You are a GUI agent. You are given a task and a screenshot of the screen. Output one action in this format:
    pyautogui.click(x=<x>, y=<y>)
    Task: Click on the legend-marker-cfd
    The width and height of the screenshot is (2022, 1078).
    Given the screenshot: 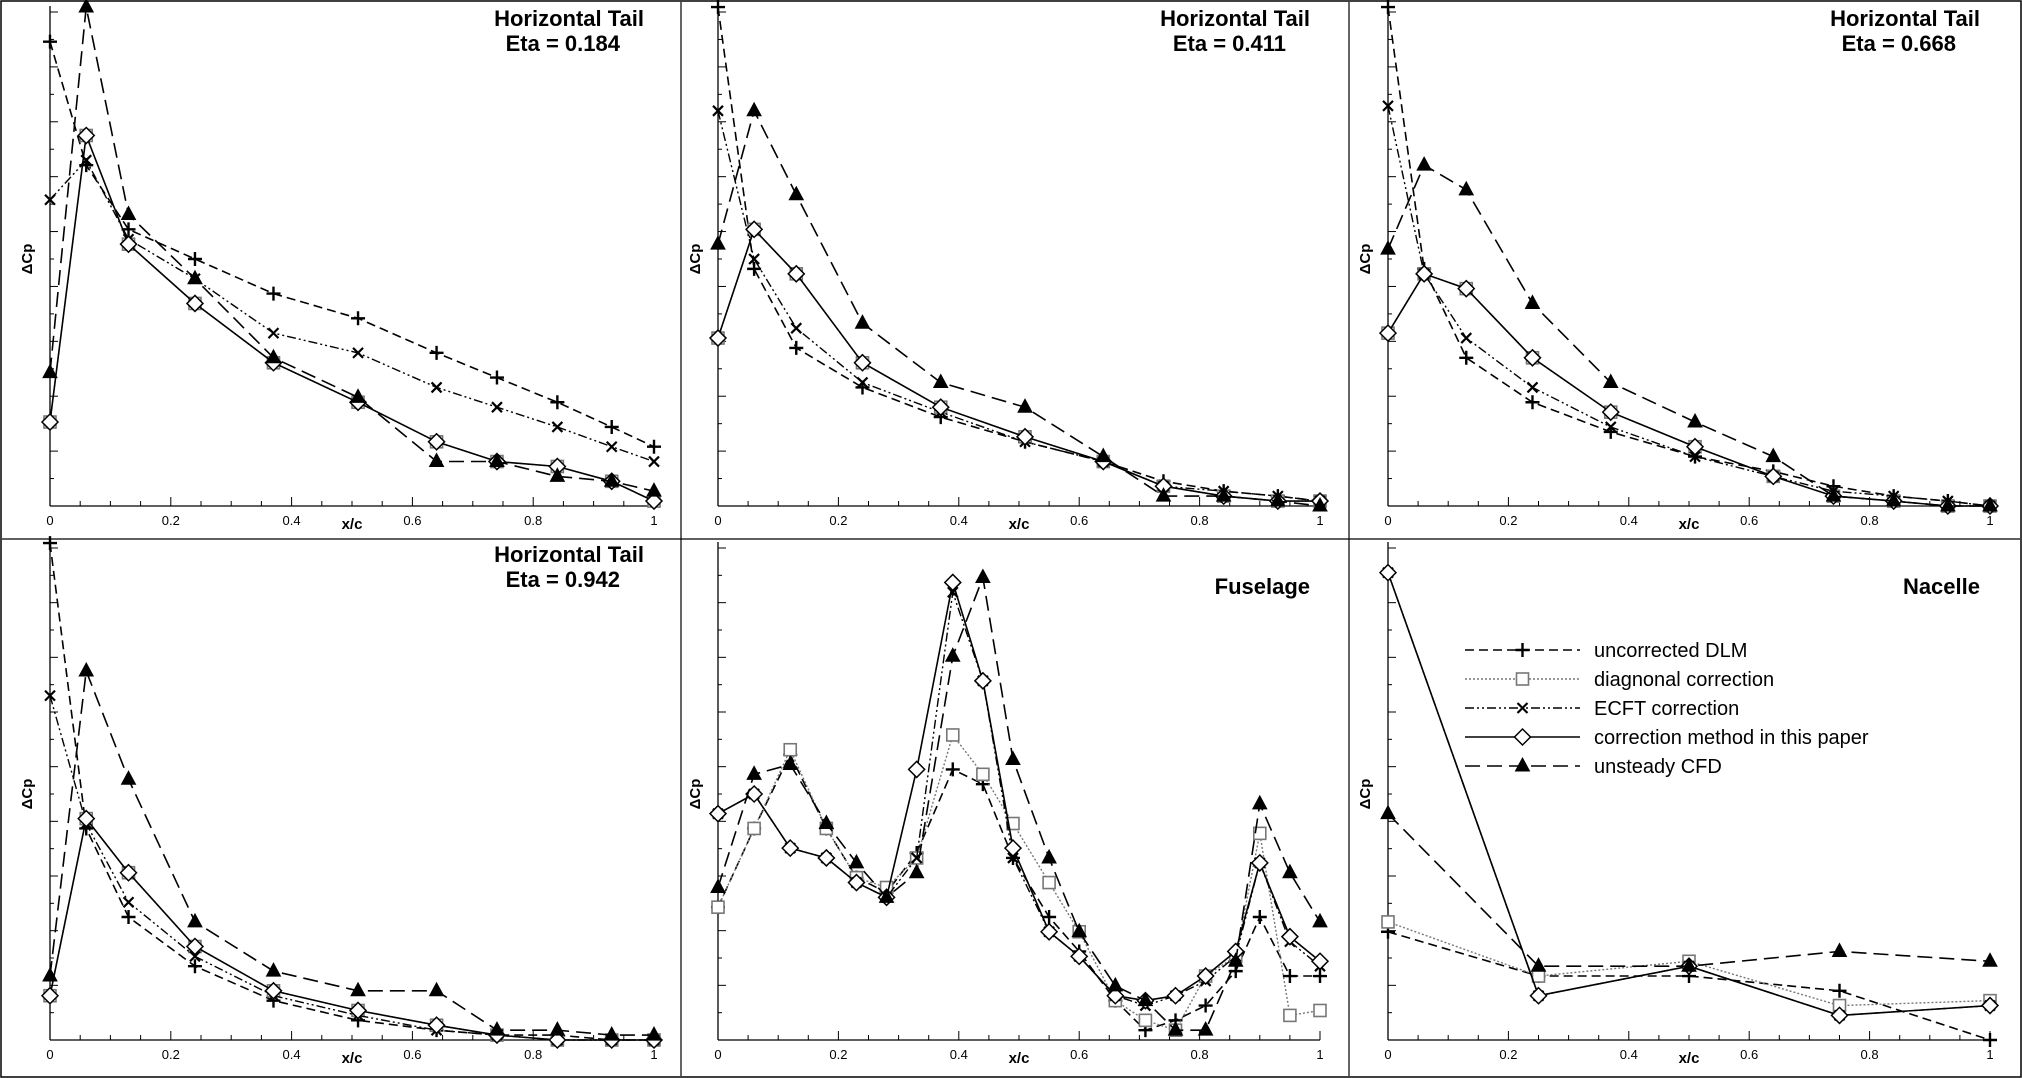 What is the action you would take?
    pyautogui.click(x=1522, y=764)
    